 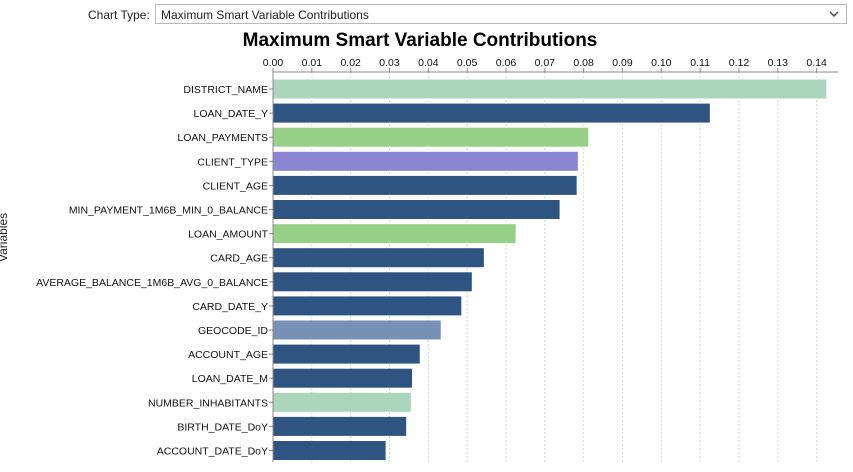 I want to click on x-tick-label: 0.03, so click(x=389, y=63).